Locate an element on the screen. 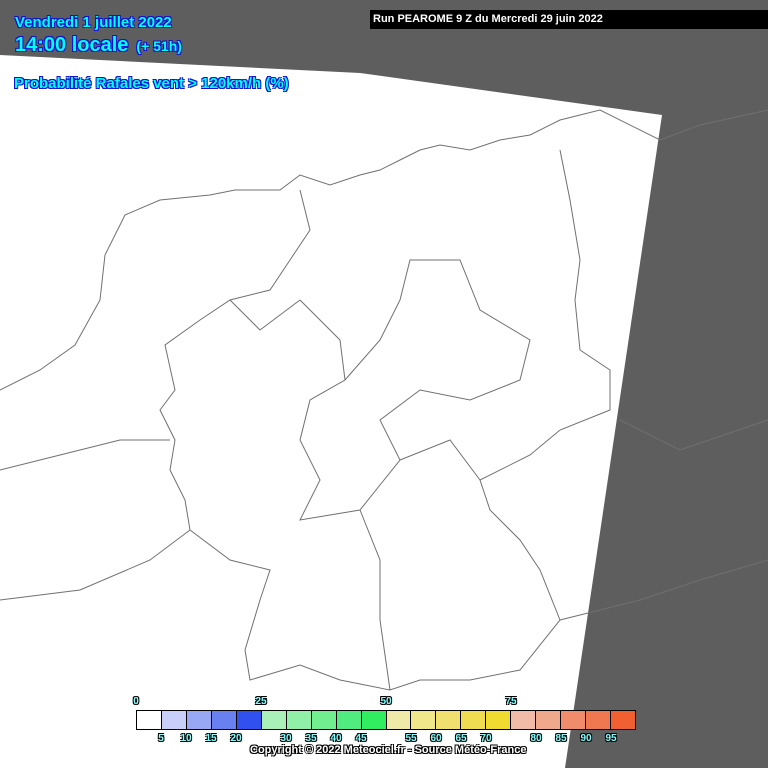 The height and width of the screenshot is (768, 768). legend-label-bottom: 55 is located at coordinates (411, 738).